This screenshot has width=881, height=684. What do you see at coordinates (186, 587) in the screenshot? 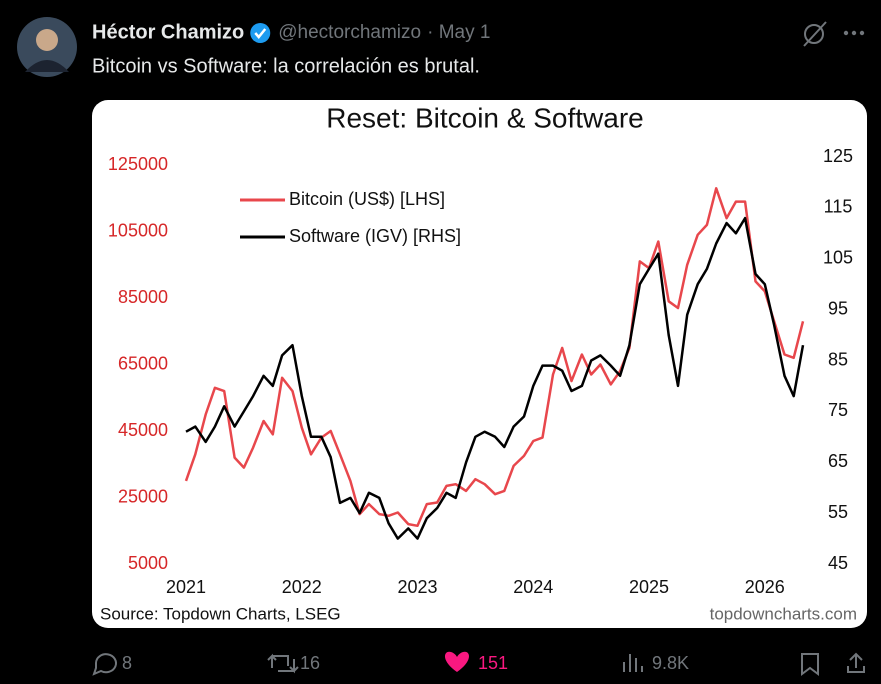
I see `x-tick-label: 2021` at bounding box center [186, 587].